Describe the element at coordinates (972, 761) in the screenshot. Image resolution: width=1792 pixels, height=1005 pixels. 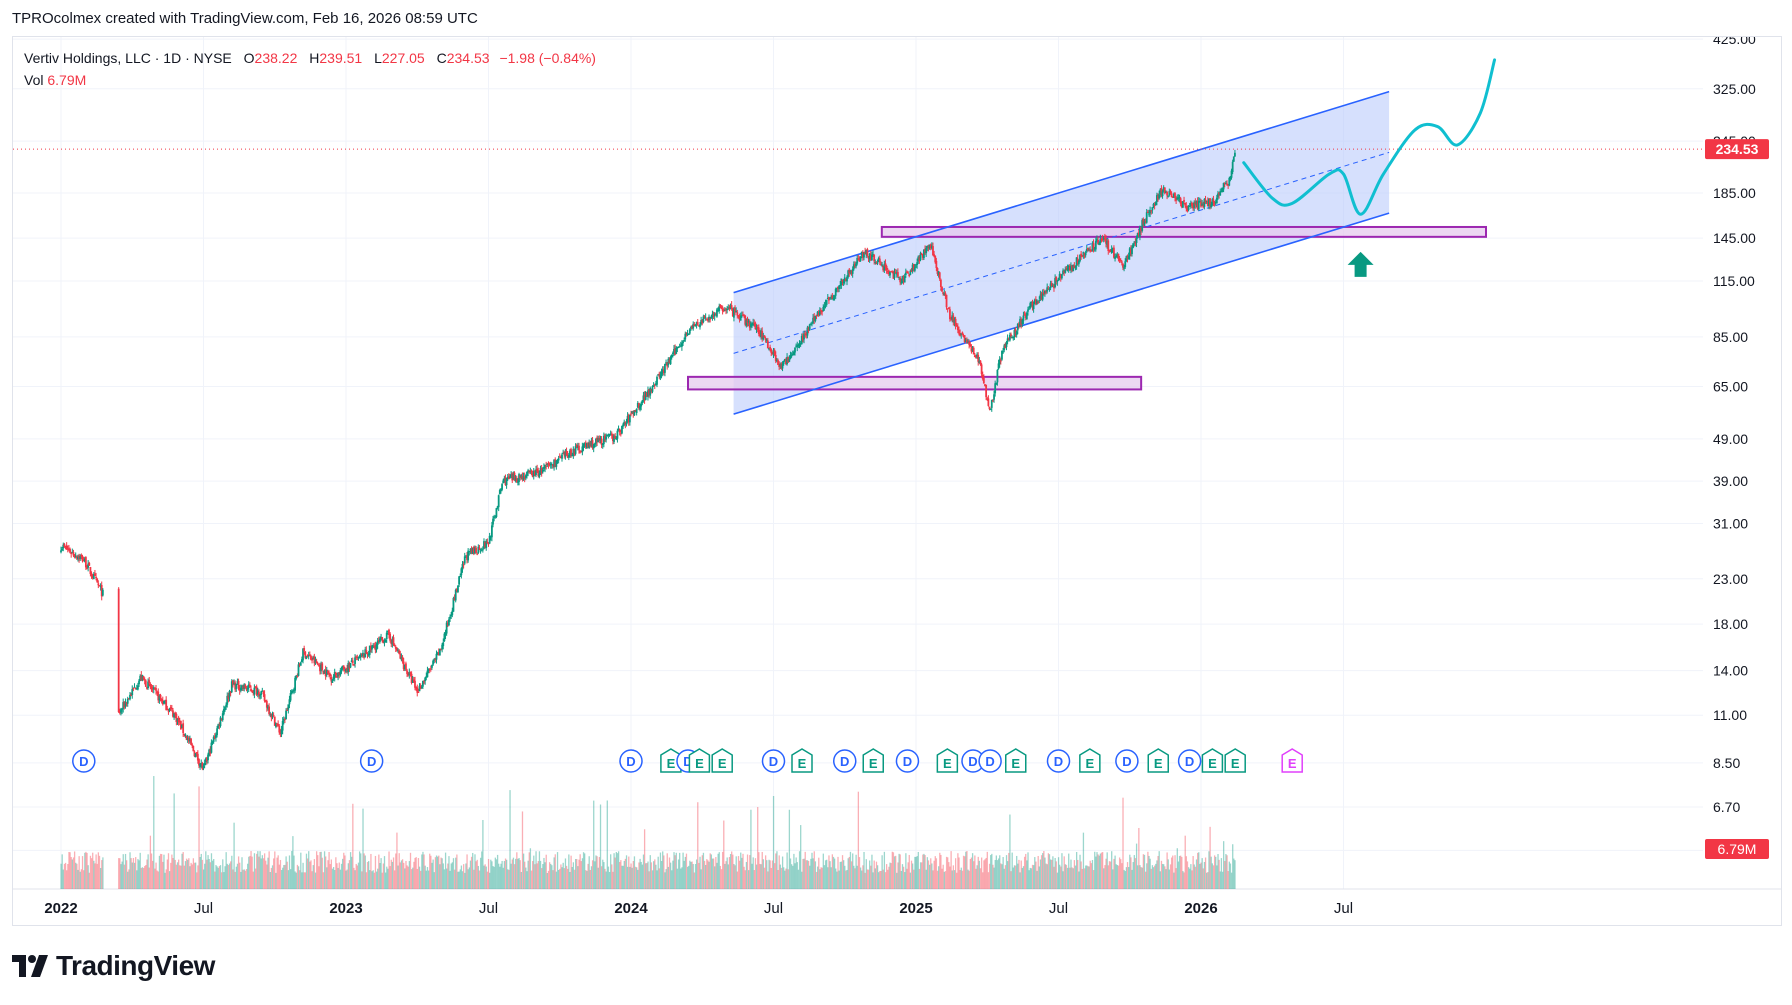
I see `dividend-marker-label: D` at that location.